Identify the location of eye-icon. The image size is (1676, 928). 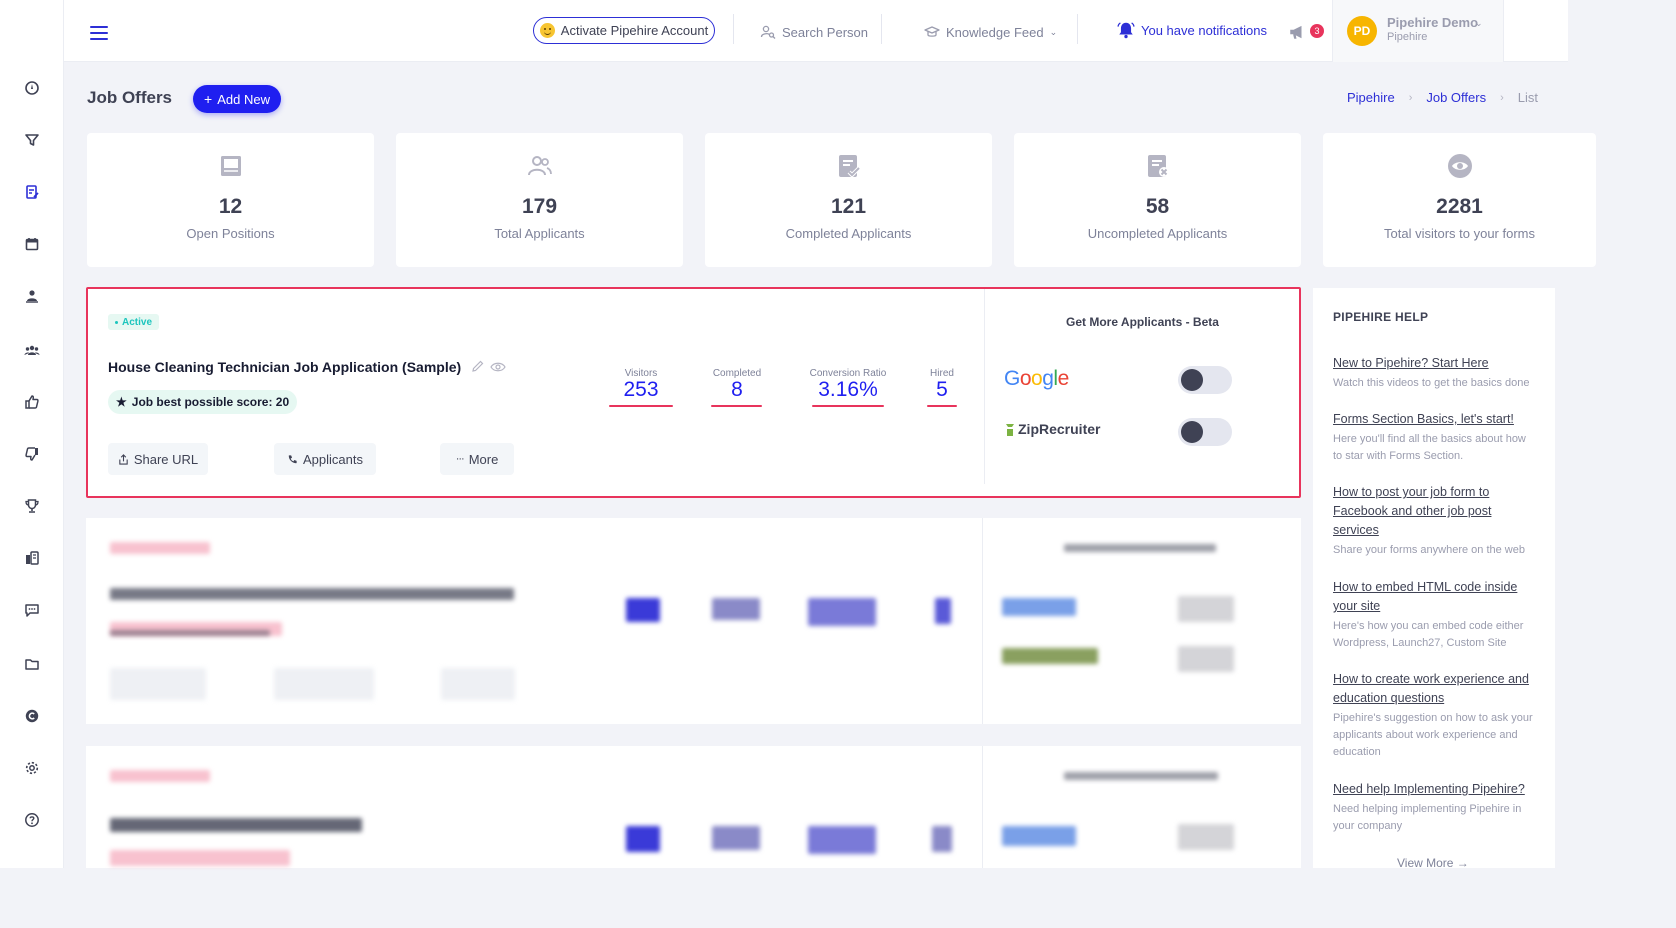
(1459, 166).